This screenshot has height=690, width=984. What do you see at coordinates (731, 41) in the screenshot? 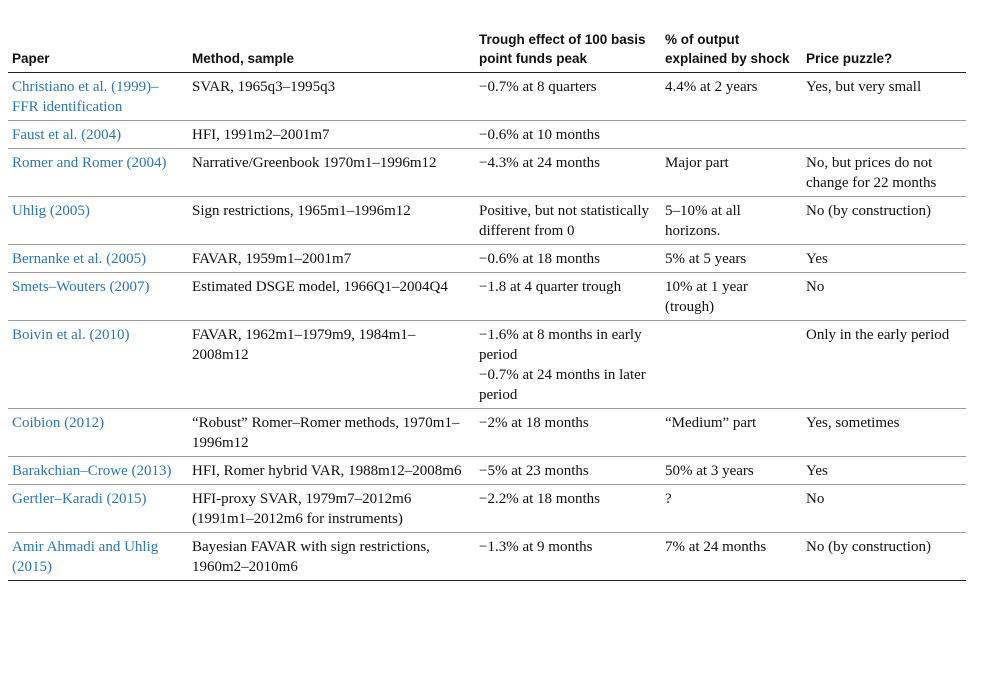
I see `header-output: % of output explained by shock` at bounding box center [731, 41].